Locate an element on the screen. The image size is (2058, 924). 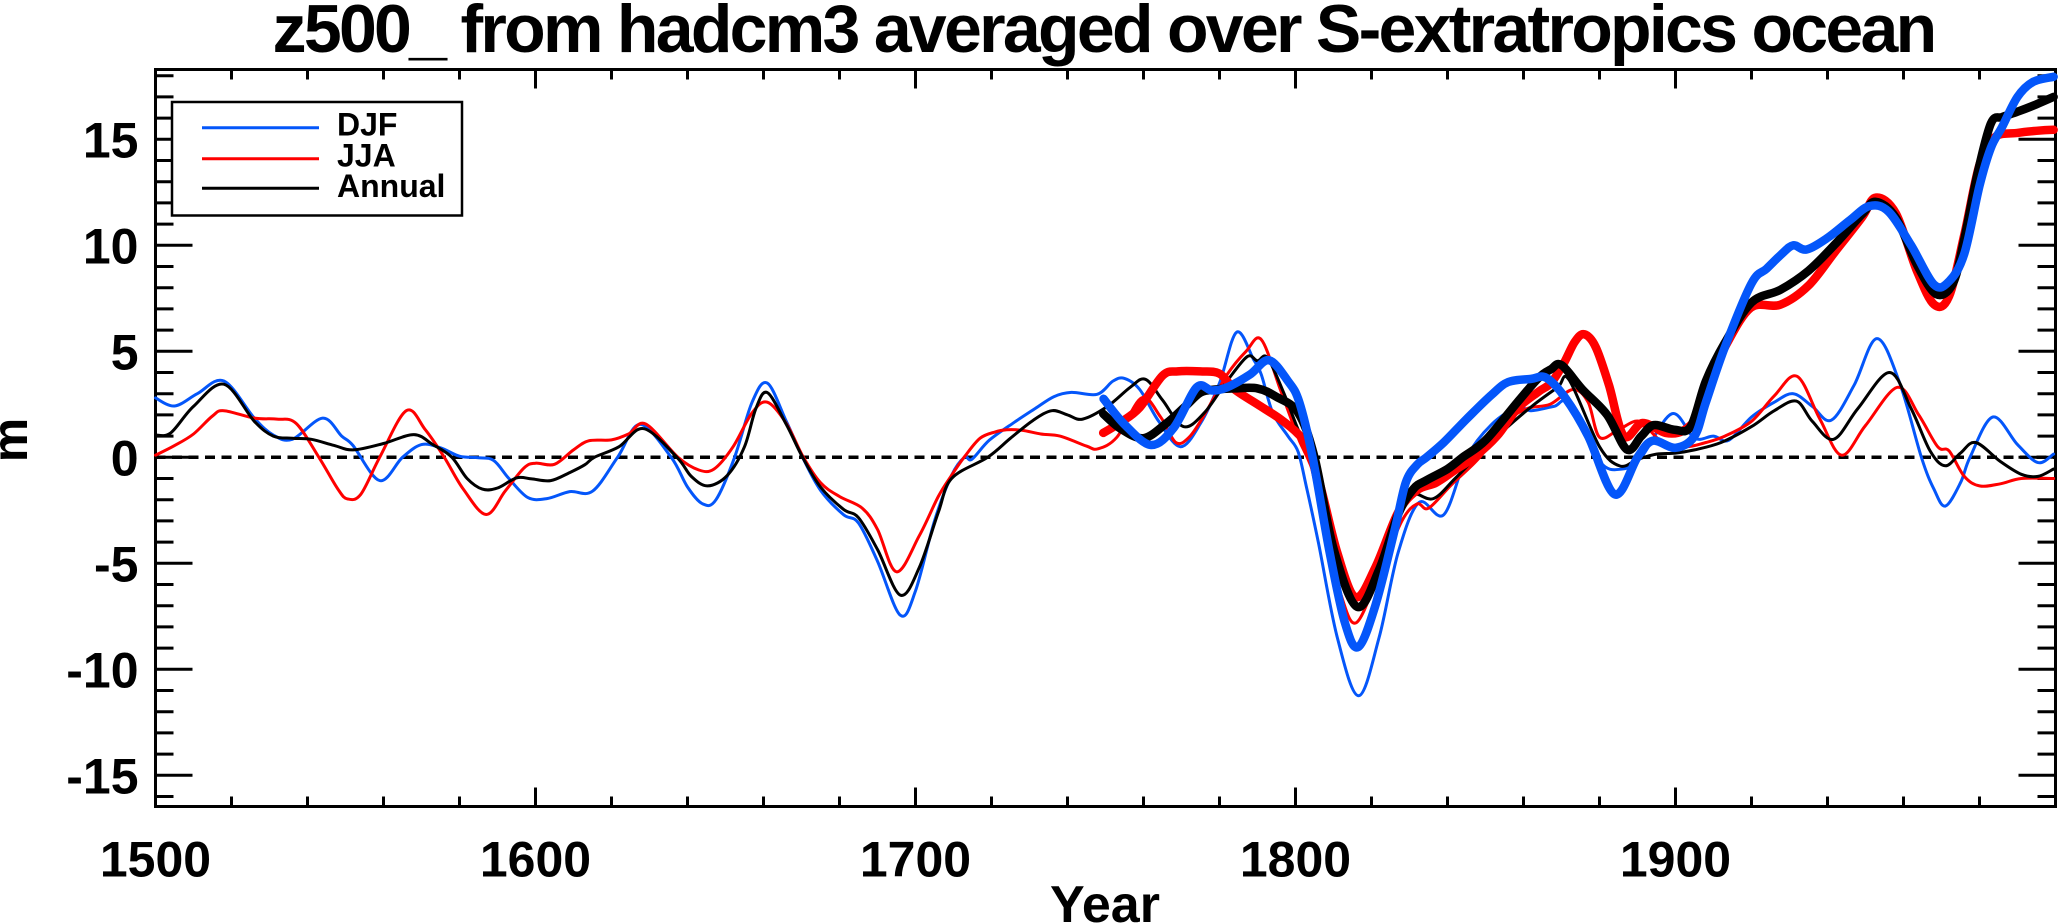
svg-text: 1600 is located at coordinates (535, 860).